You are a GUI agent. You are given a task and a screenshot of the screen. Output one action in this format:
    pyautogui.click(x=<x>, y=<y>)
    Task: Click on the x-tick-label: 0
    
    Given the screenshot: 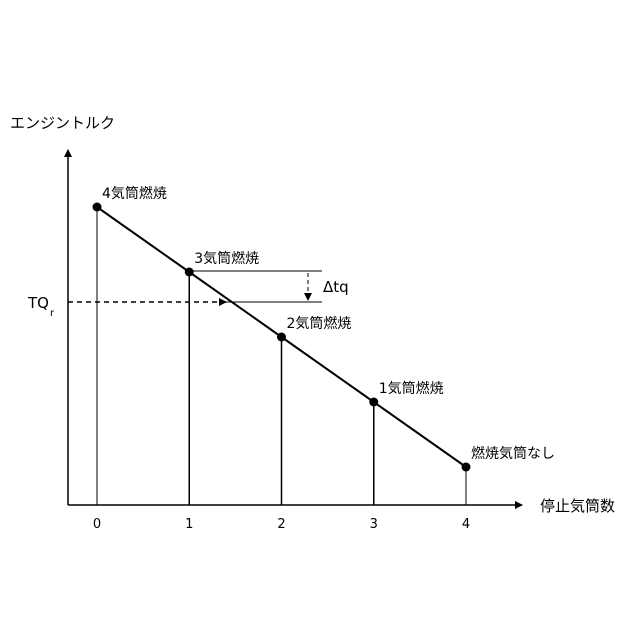 What is the action you would take?
    pyautogui.click(x=97, y=524)
    